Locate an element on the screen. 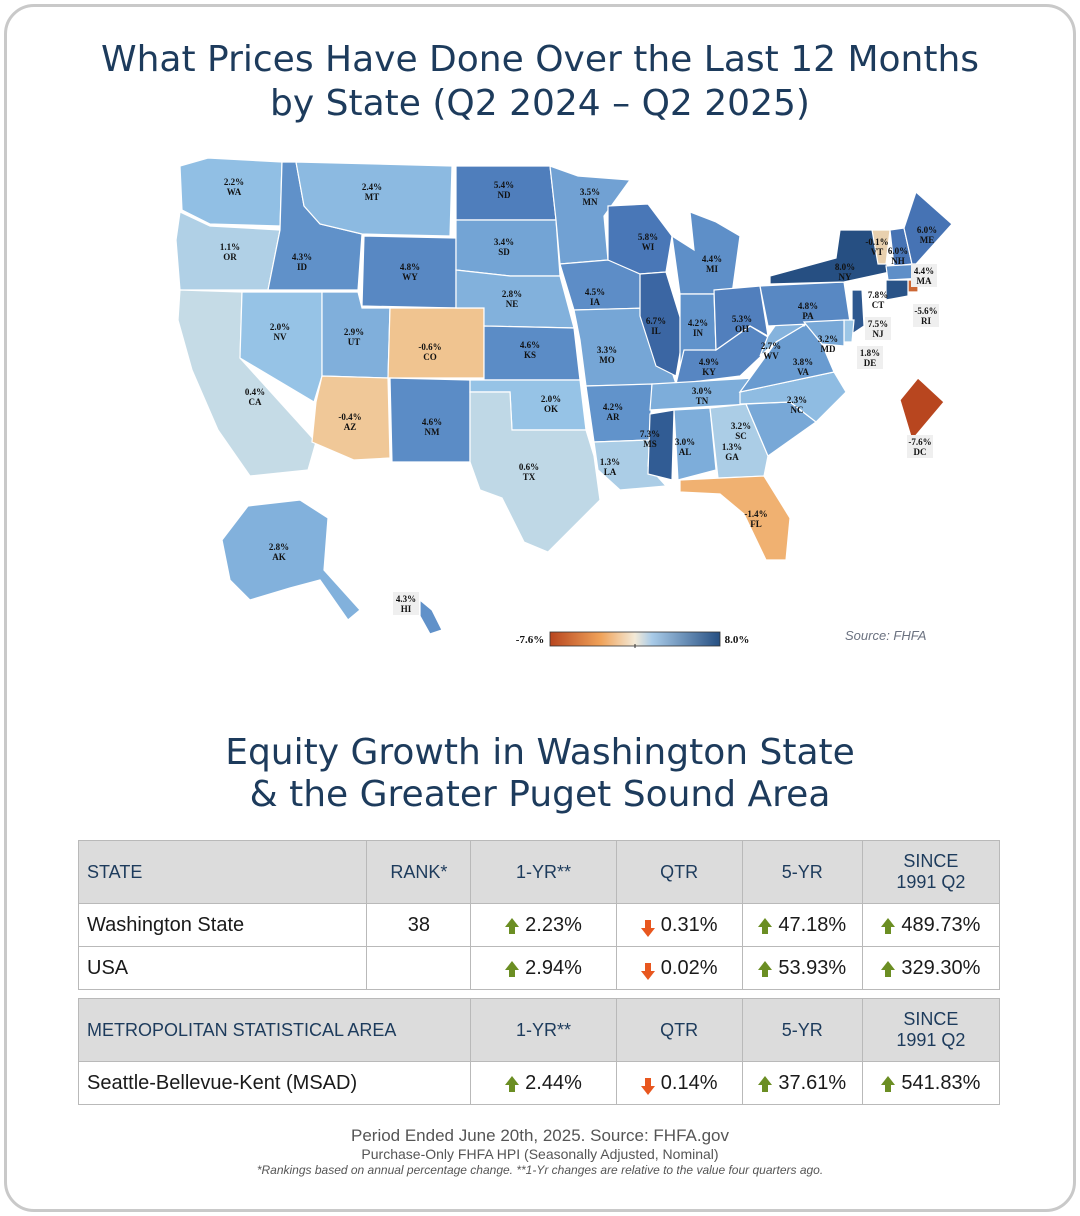 The width and height of the screenshot is (1080, 1216). header-rank: RANK* is located at coordinates (419, 872).